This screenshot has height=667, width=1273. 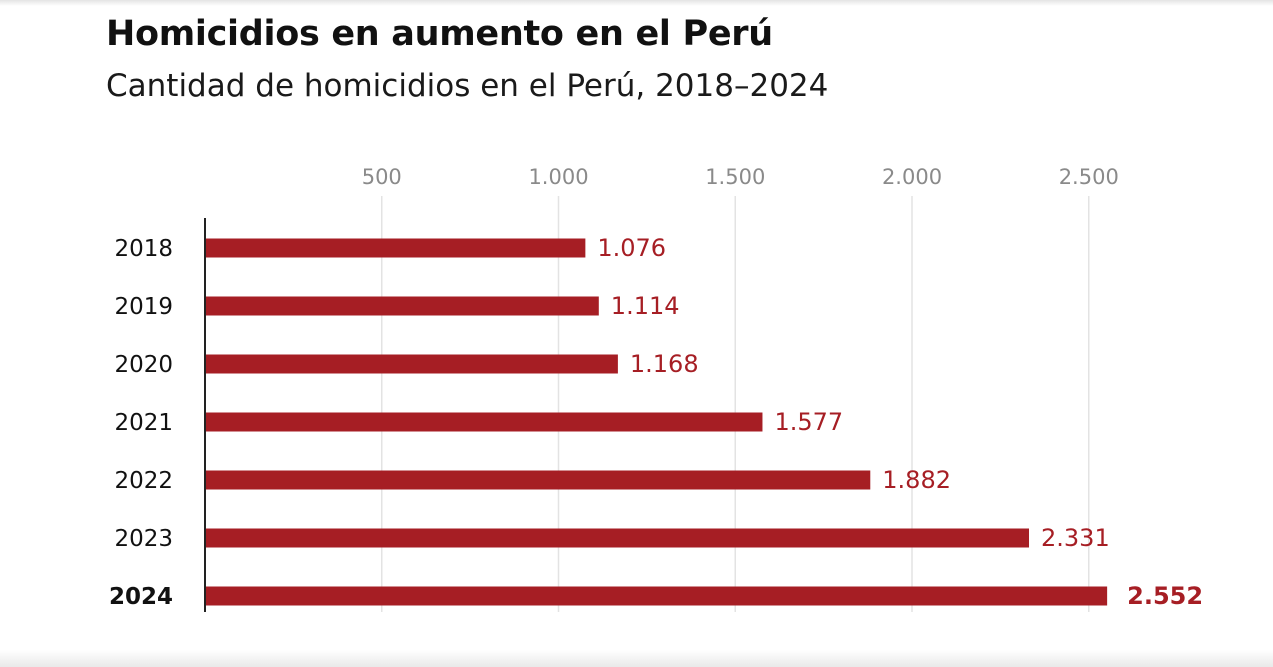 What do you see at coordinates (143, 307) in the screenshot?
I see `category-label-2019: 2019` at bounding box center [143, 307].